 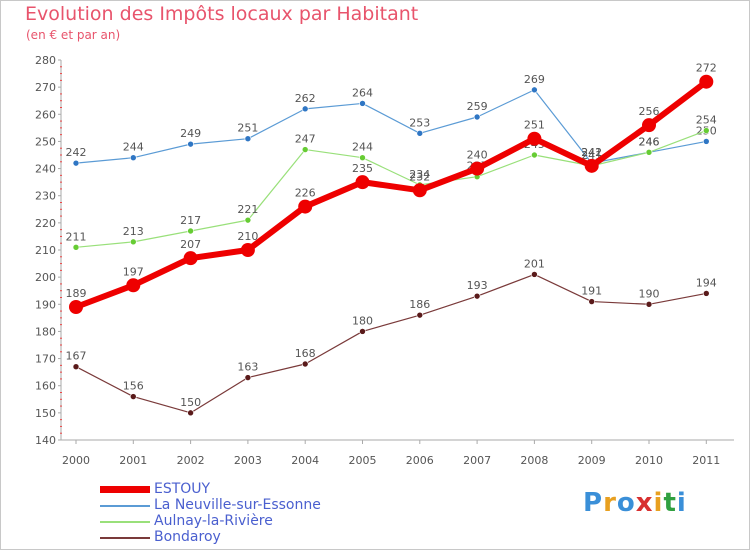 What do you see at coordinates (681, 503) in the screenshot?
I see `logo-letter: i` at bounding box center [681, 503].